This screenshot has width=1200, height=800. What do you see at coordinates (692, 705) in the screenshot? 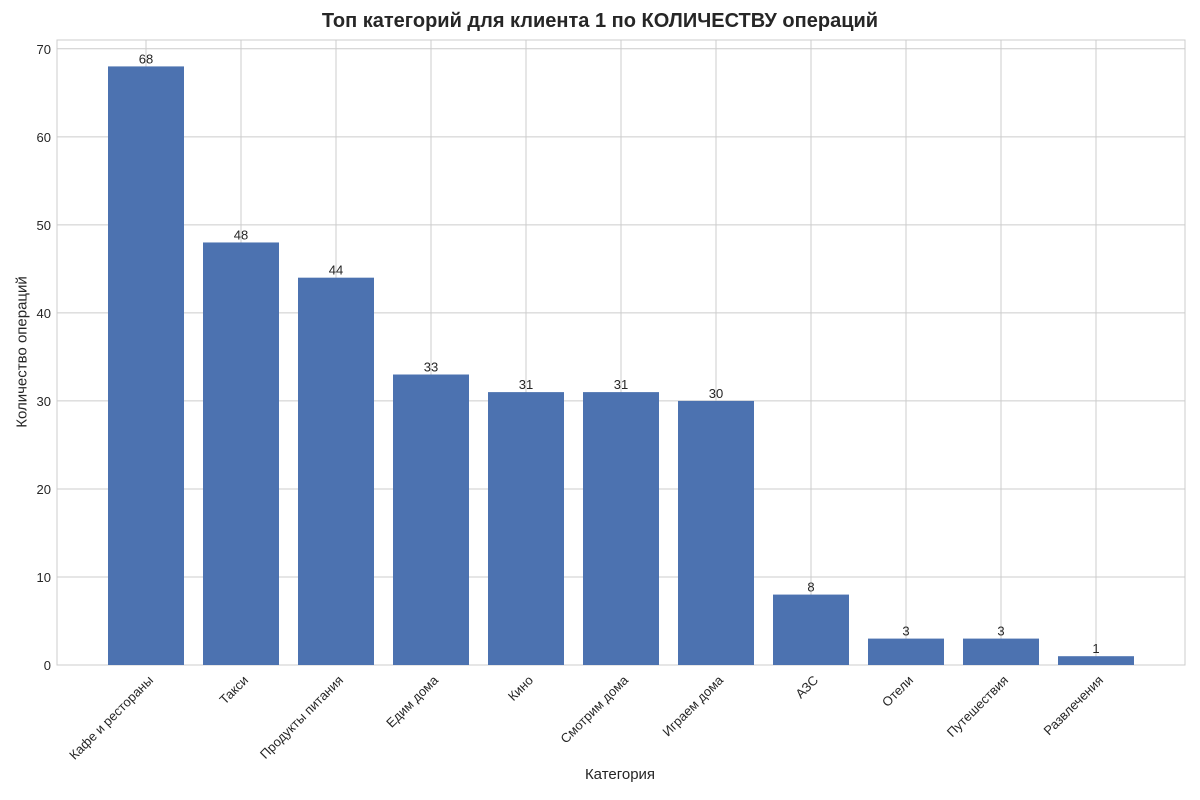
I see `x-tick-label: Играем дома` at bounding box center [692, 705].